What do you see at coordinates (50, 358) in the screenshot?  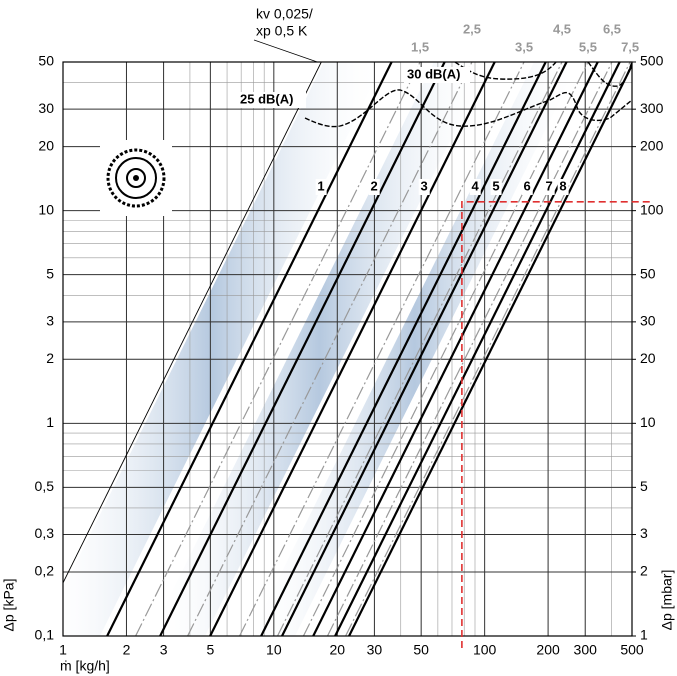 I see `y-tick-label: 2` at bounding box center [50, 358].